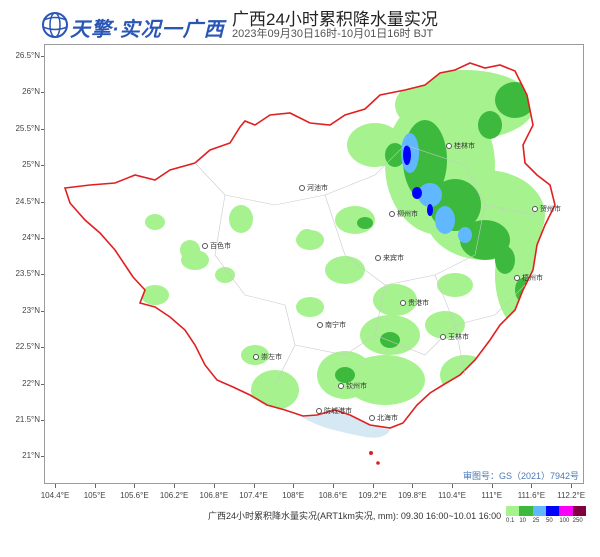  What do you see at coordinates (174, 495) in the screenshot?
I see `longitude-label: 106.2°E` at bounding box center [174, 495].